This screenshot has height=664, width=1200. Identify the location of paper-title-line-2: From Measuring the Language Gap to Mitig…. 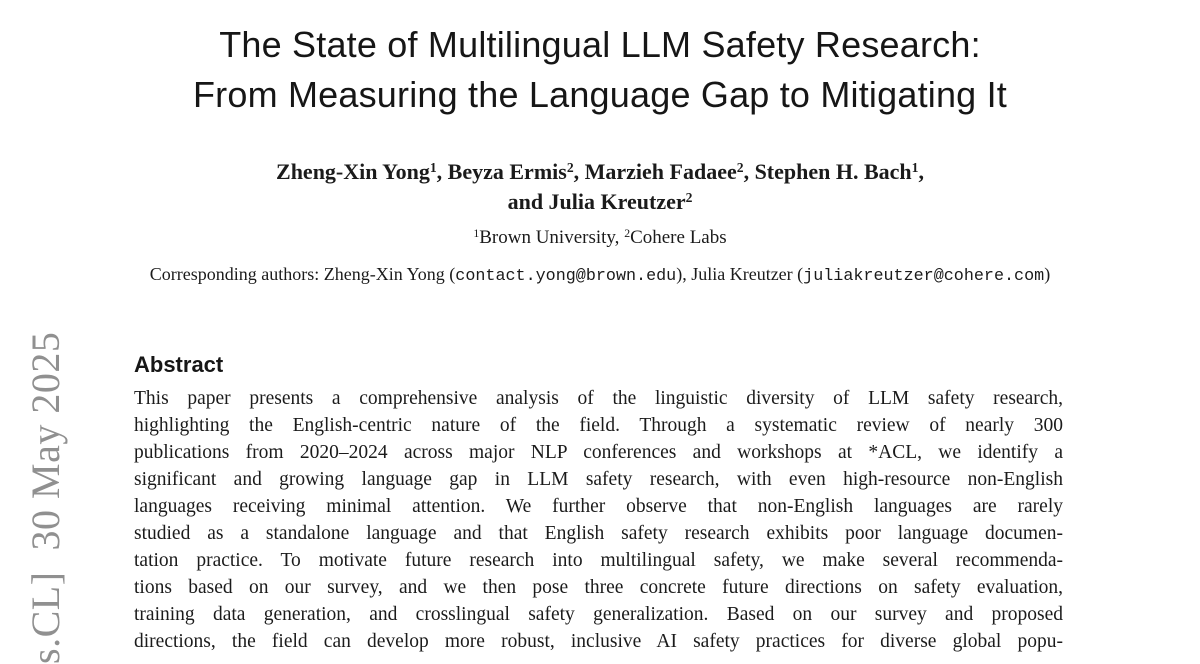
(600, 94).